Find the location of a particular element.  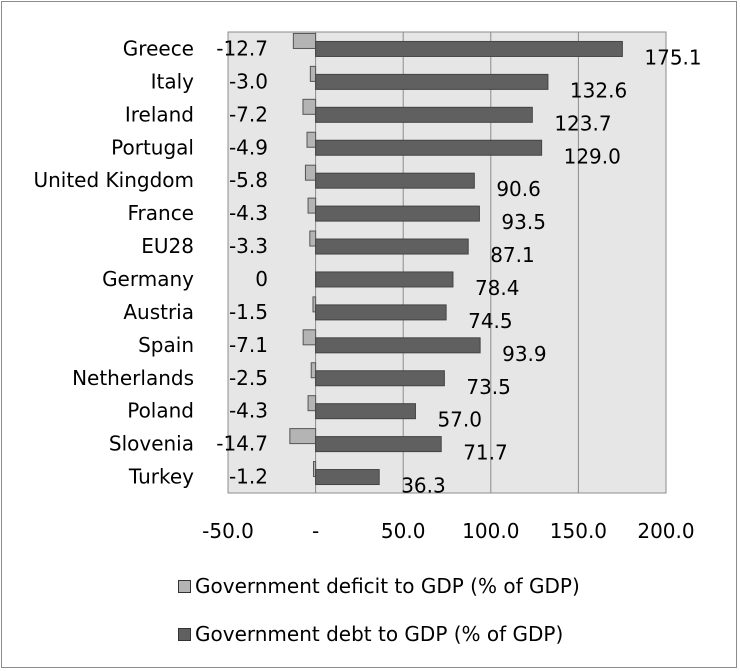

legend-label-debt: Government debt to GDP (% of GDP) is located at coordinates (379, 634).